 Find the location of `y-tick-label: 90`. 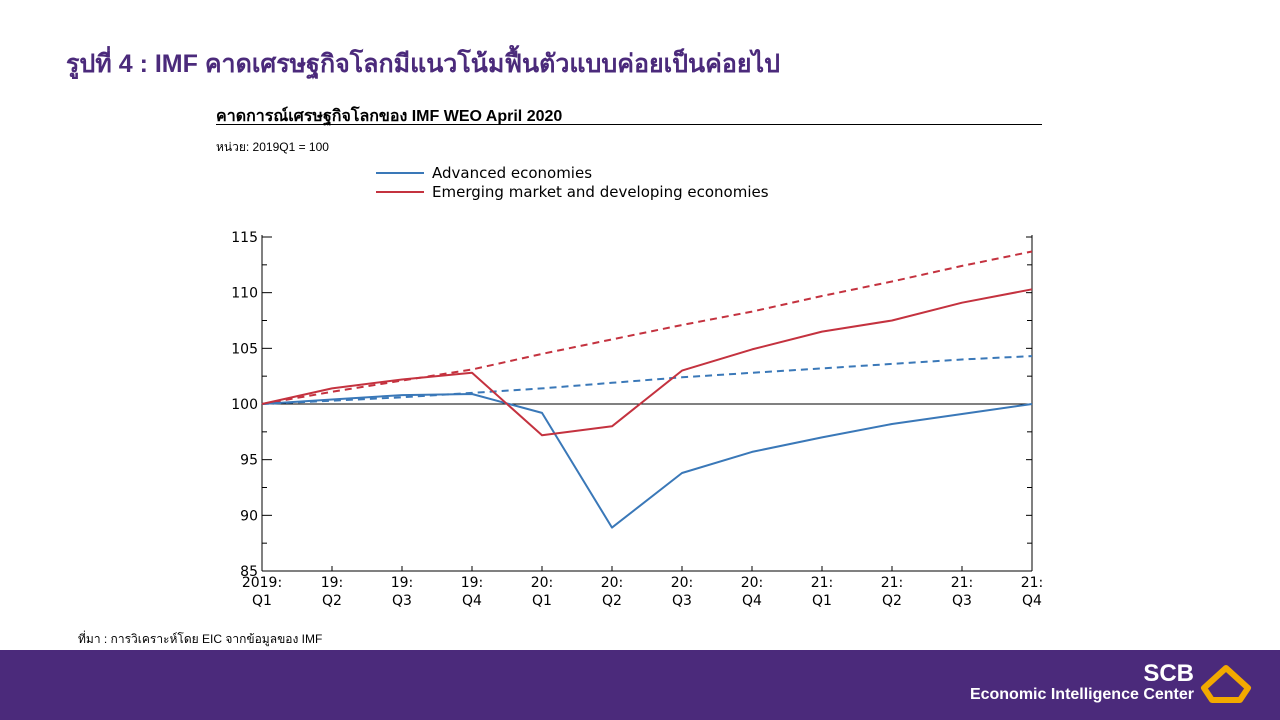

y-tick-label: 90 is located at coordinates (249, 516).